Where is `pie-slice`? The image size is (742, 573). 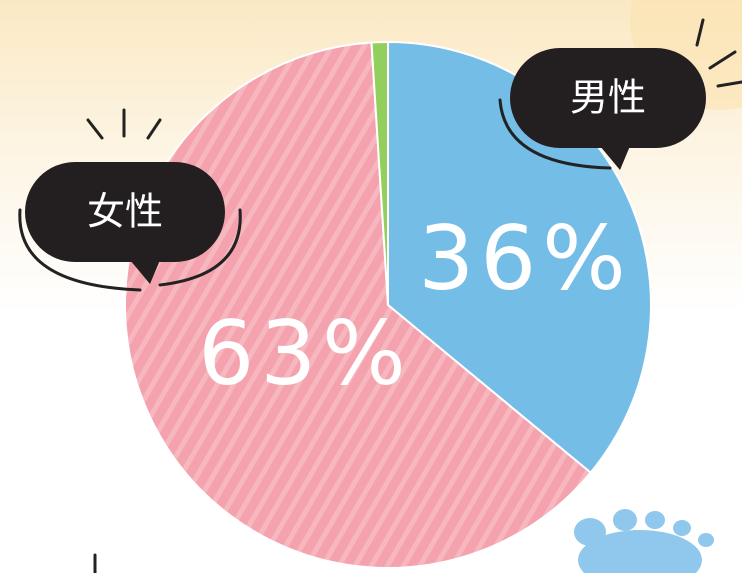
pie-slice is located at coordinates (379, 173).